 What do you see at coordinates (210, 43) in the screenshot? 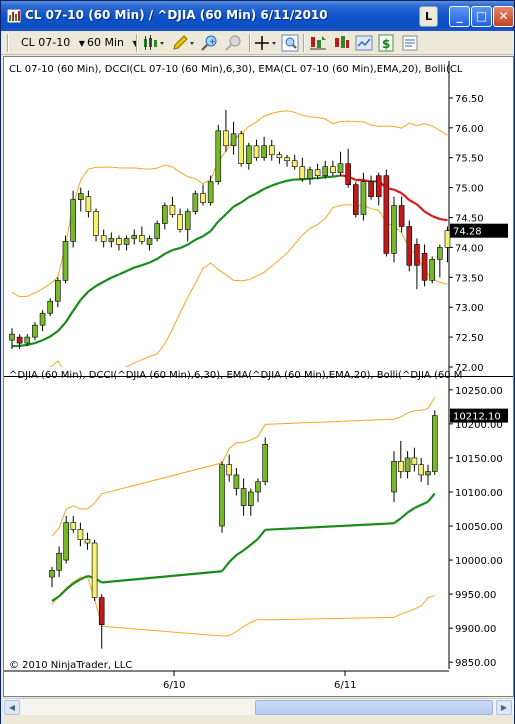
I see `zoom-in-icon: +` at bounding box center [210, 43].